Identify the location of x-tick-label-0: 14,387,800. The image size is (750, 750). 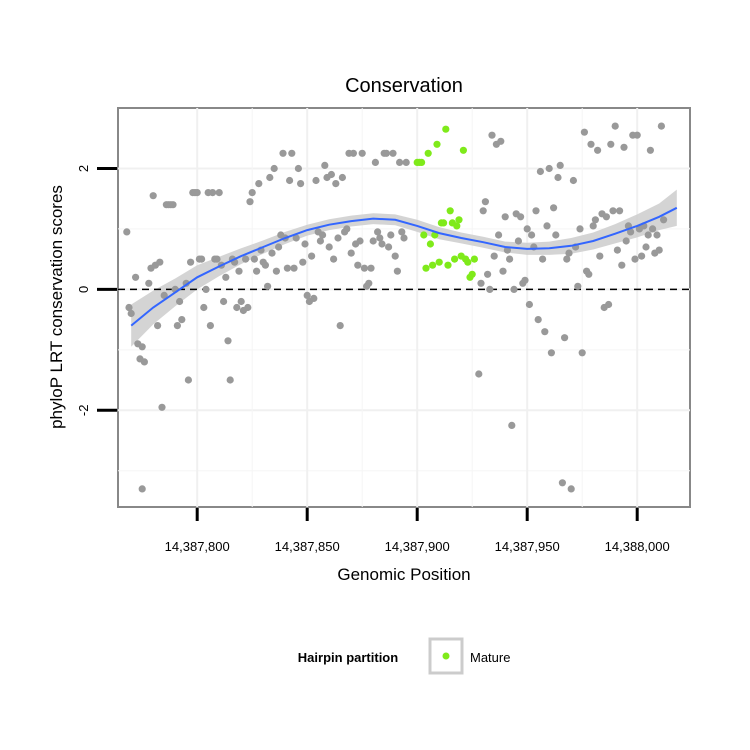
(197, 546).